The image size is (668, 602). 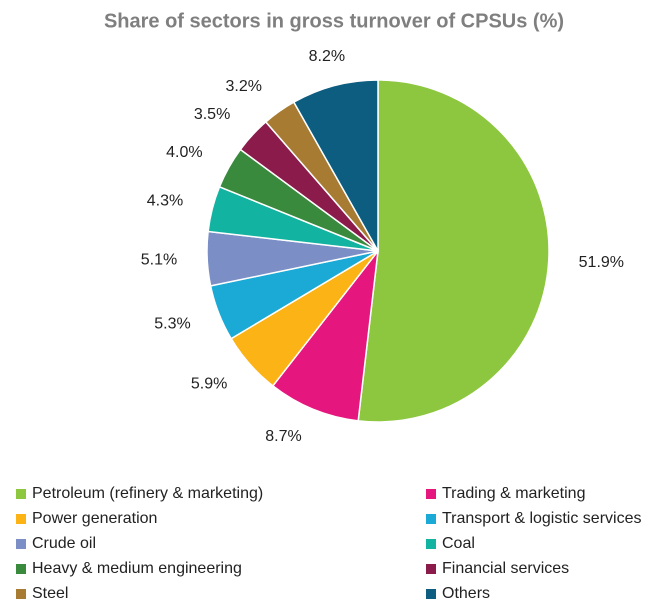 I want to click on data-label: 5.1%, so click(x=159, y=259).